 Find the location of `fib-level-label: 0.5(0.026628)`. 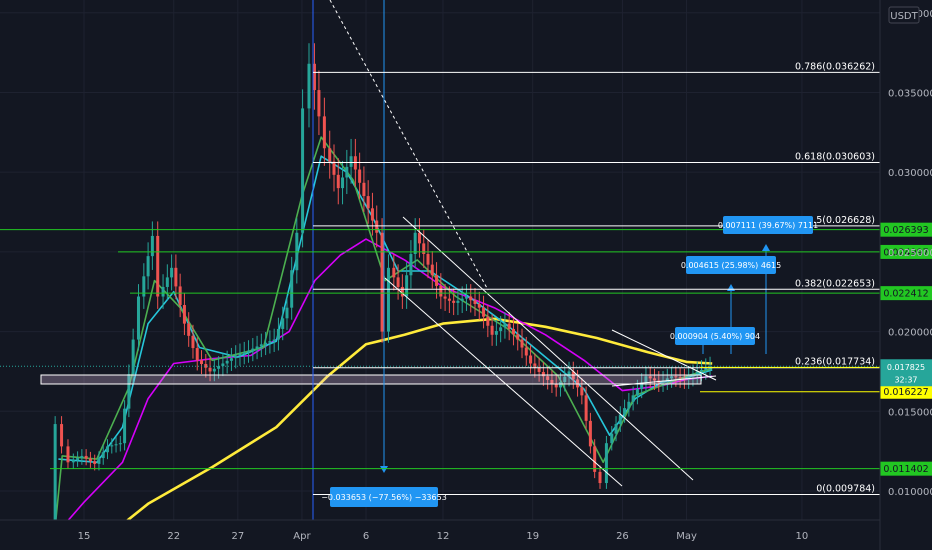

fib-level-label: 0.5(0.026628) is located at coordinates (841, 220).